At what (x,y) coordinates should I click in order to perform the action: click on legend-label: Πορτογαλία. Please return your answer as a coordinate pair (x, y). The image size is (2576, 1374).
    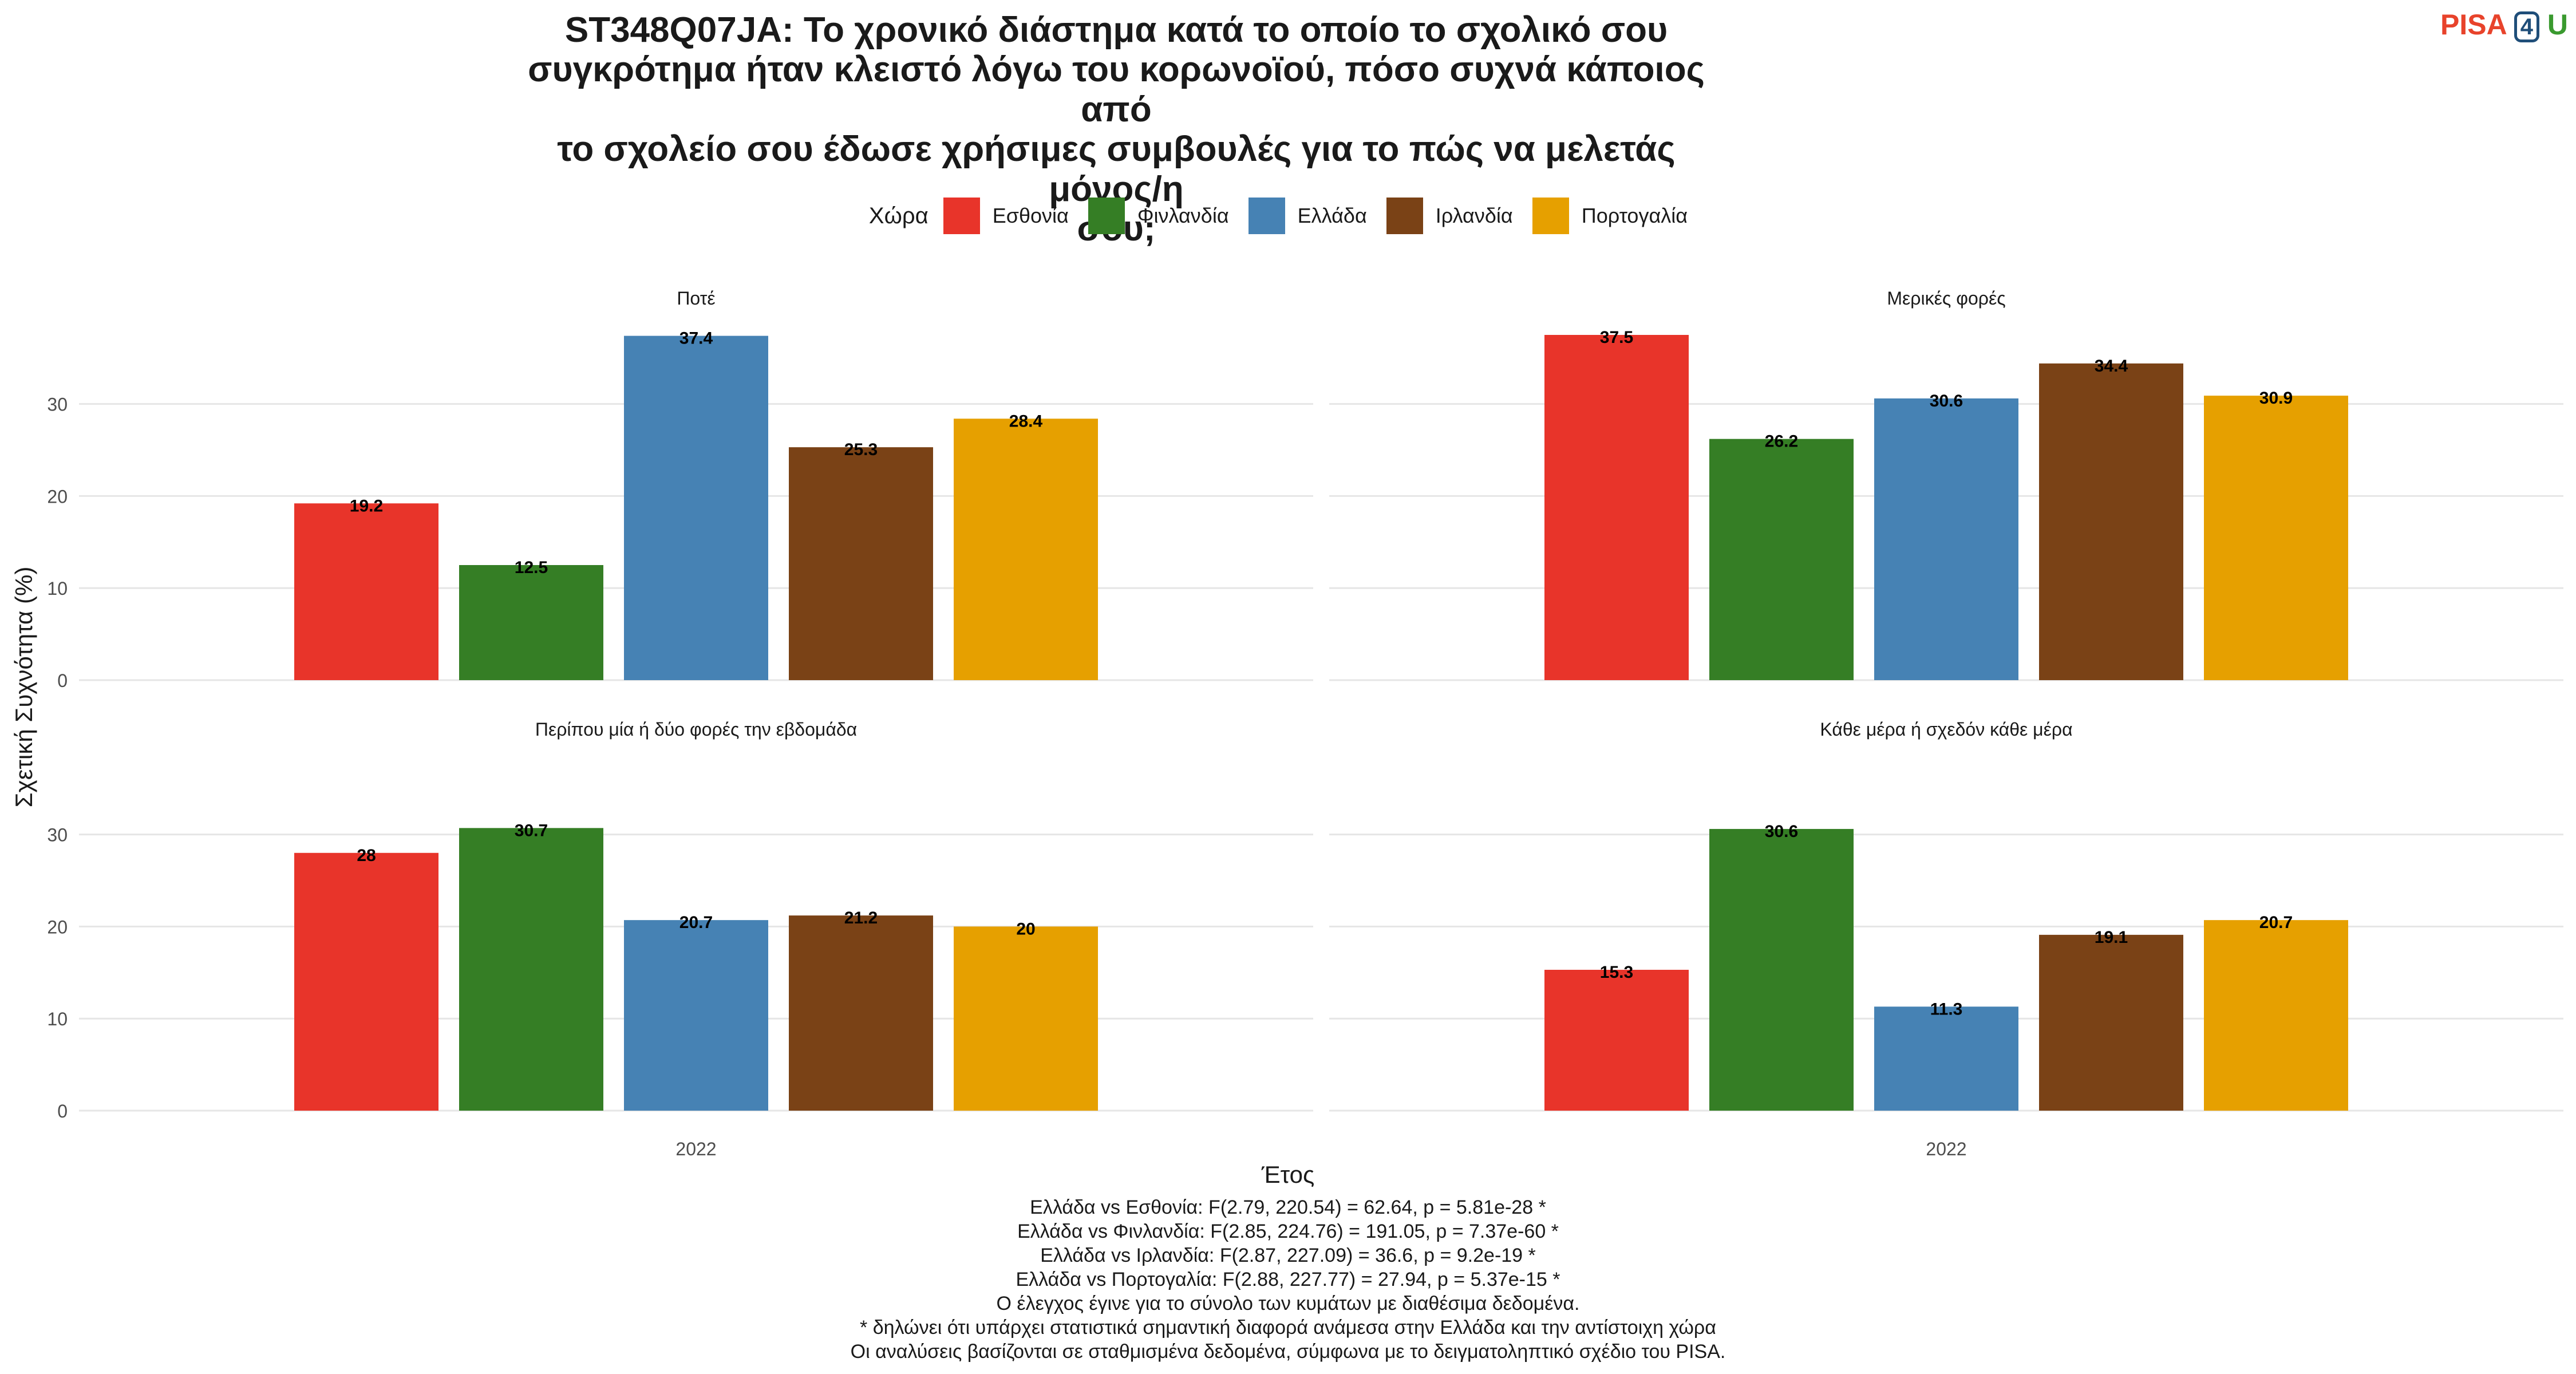
    Looking at the image, I should click on (1634, 215).